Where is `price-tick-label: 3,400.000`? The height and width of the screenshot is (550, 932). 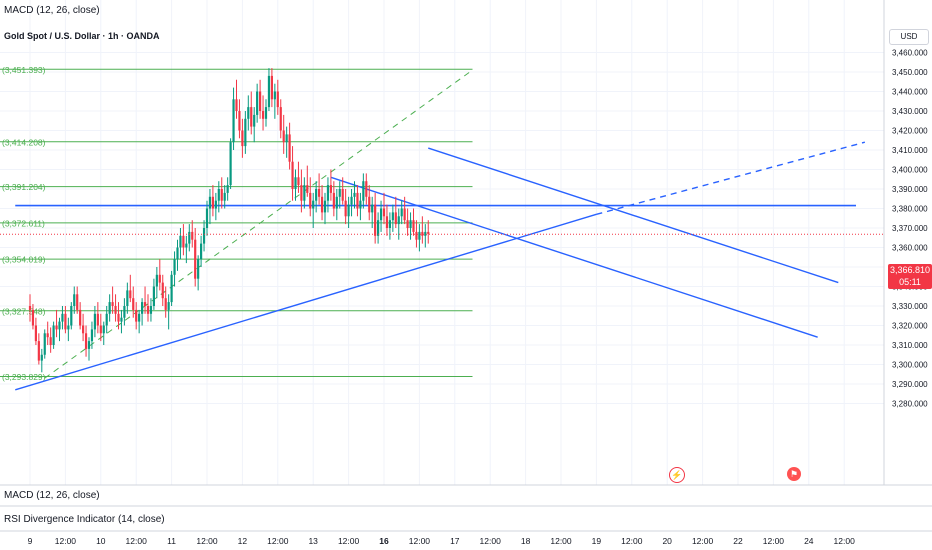
price-tick-label: 3,400.000 is located at coordinates (910, 170).